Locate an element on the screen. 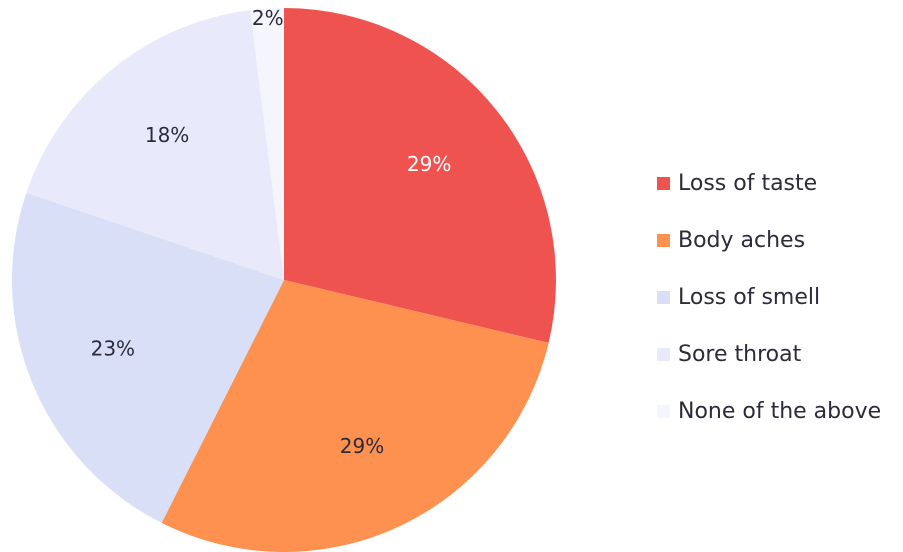 The width and height of the screenshot is (903, 552). legend-text: None of the above is located at coordinates (779, 411).